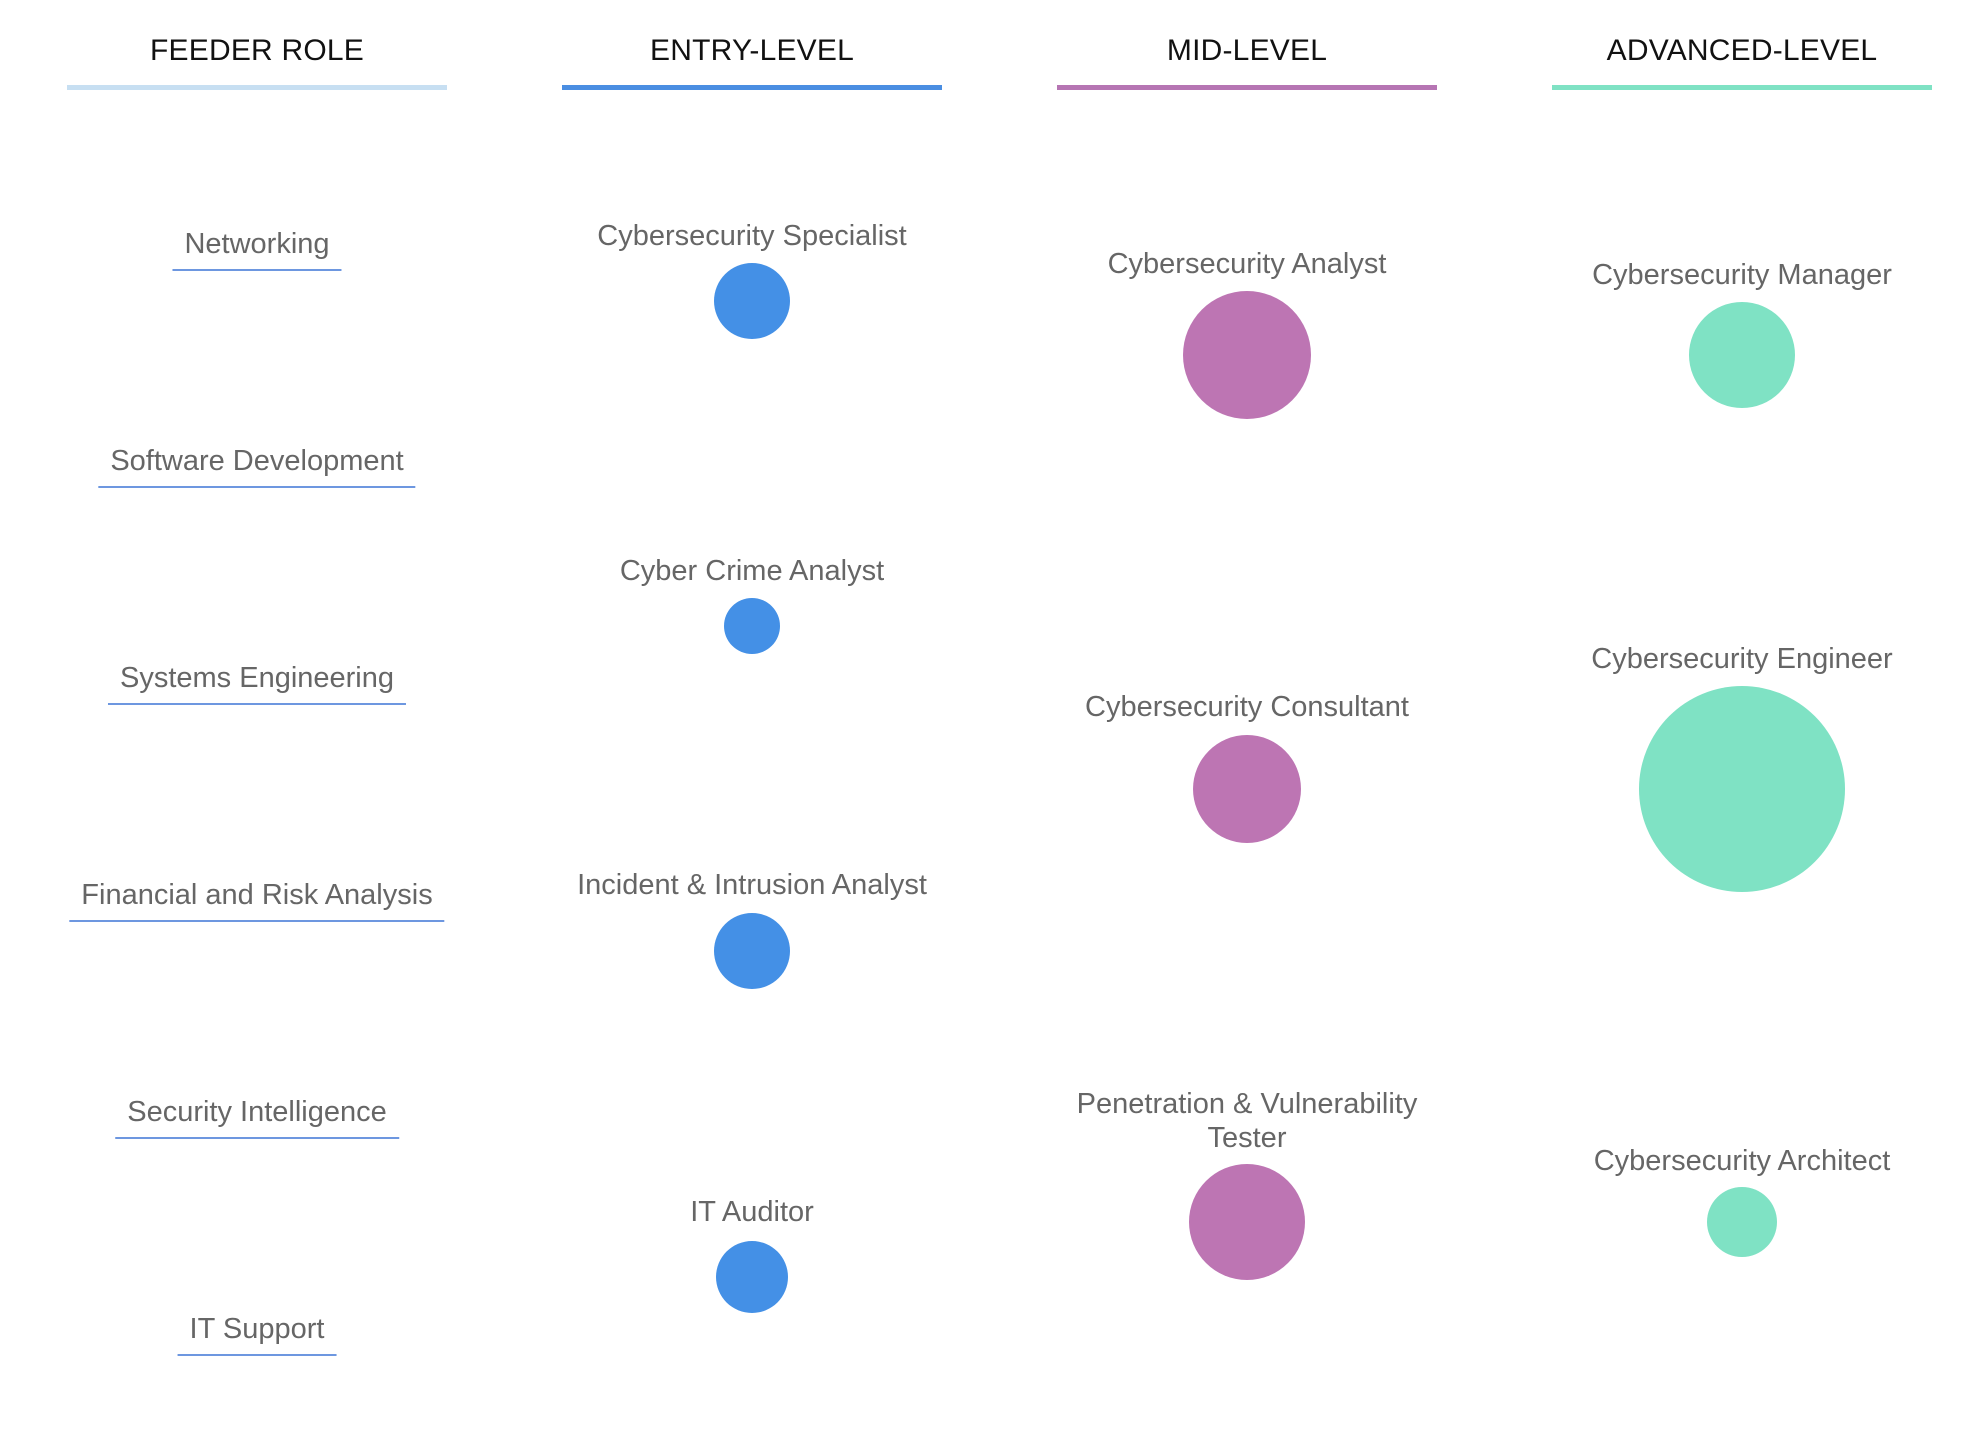  I want to click on entry-role-it-auditor-label: IT Auditor, so click(752, 1212).